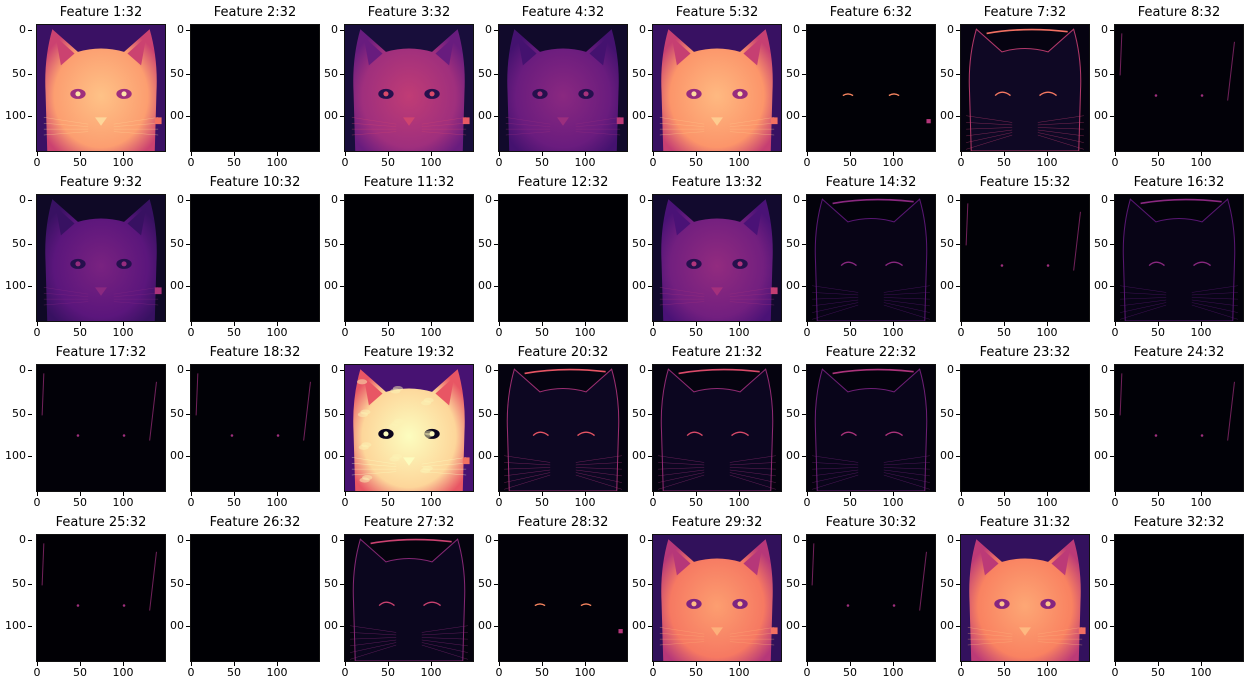 This screenshot has height=692, width=1252. Describe the element at coordinates (871, 182) in the screenshot. I see `feature-title: Feature 14:32` at that location.